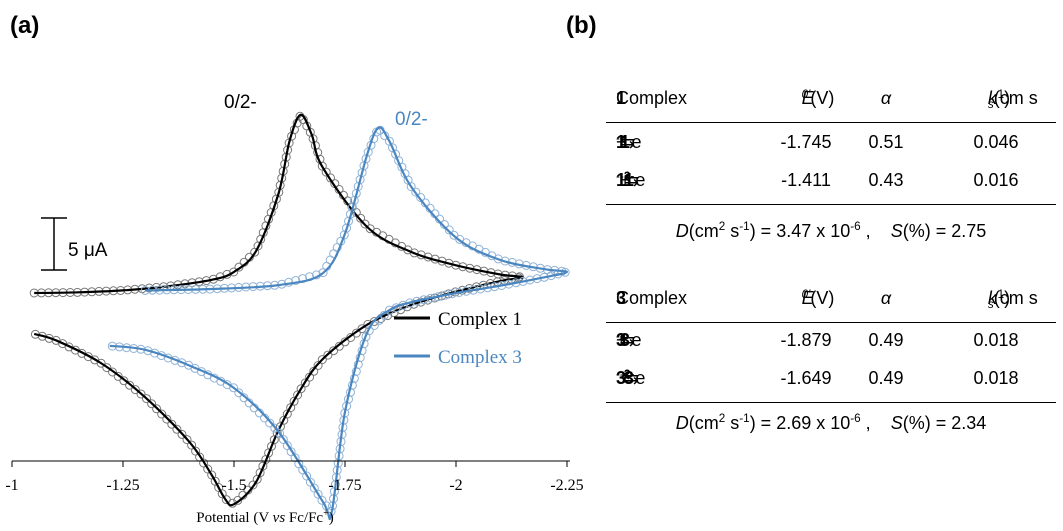  I want to click on summary-line: D(cm2 s-1) = 3.47 x 10-6 , S(%) = 2.75, so click(831, 231).